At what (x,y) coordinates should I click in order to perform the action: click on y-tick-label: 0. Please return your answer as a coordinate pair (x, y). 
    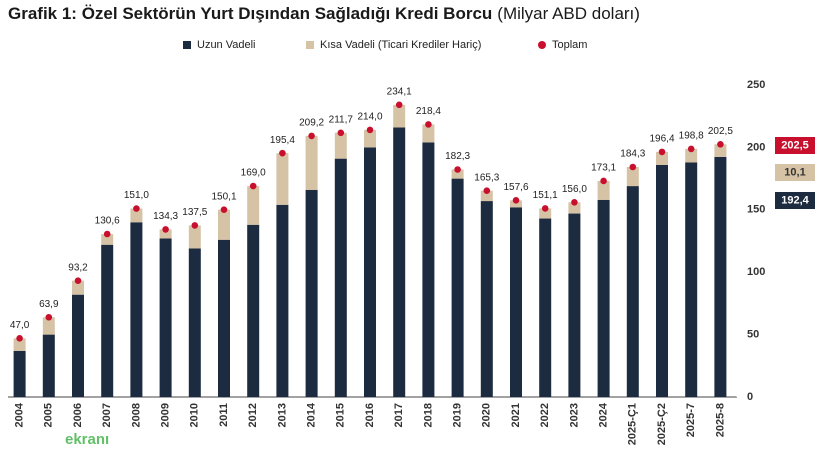
    Looking at the image, I should click on (750, 397).